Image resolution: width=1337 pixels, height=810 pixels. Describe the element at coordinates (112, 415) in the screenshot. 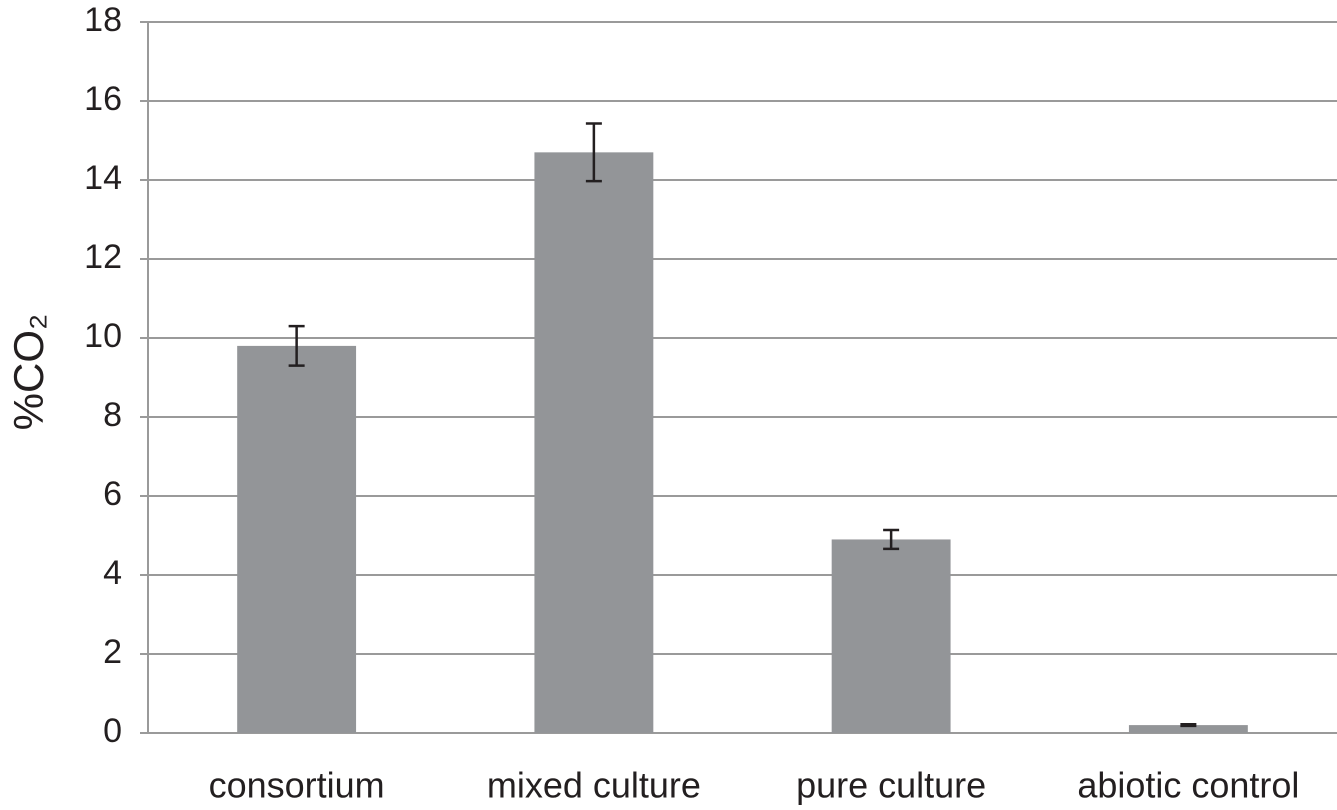

I see `y-tick-label: 8` at that location.